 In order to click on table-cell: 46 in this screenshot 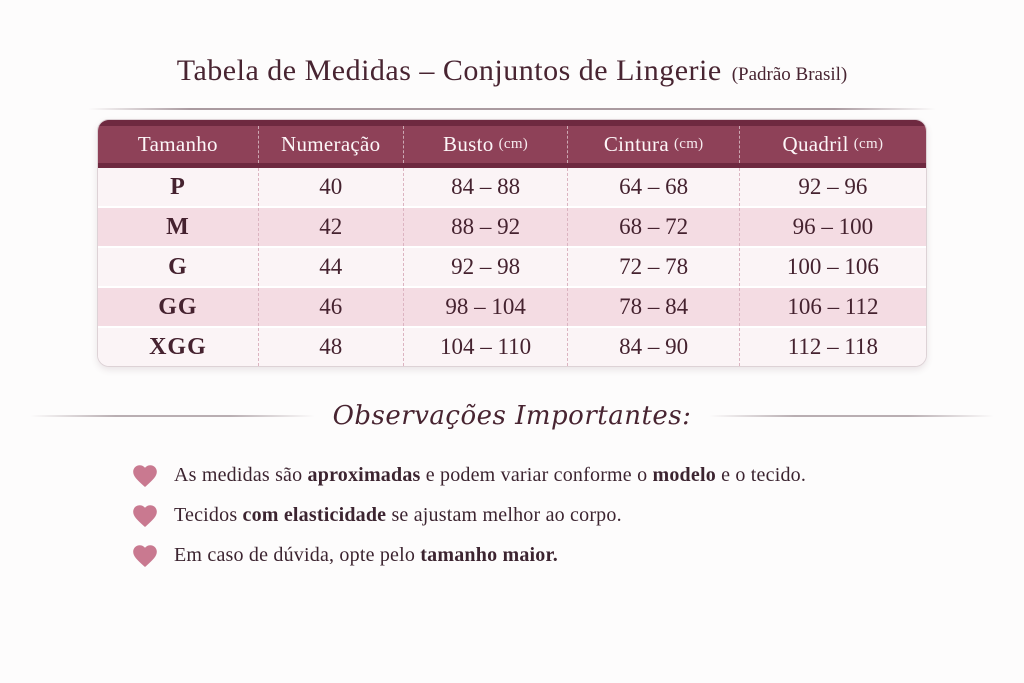, I will do `click(330, 307)`.